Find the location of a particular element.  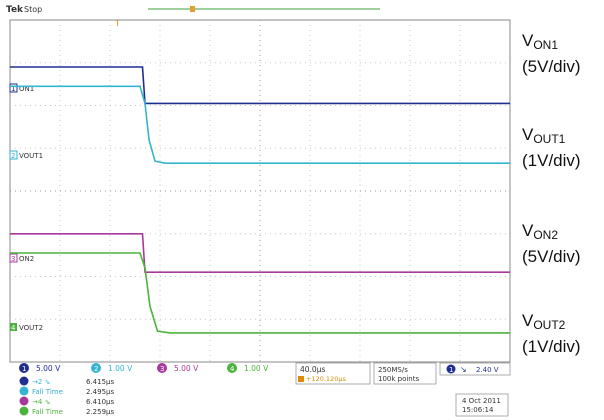

time: 15:06:14 is located at coordinates (478, 410).